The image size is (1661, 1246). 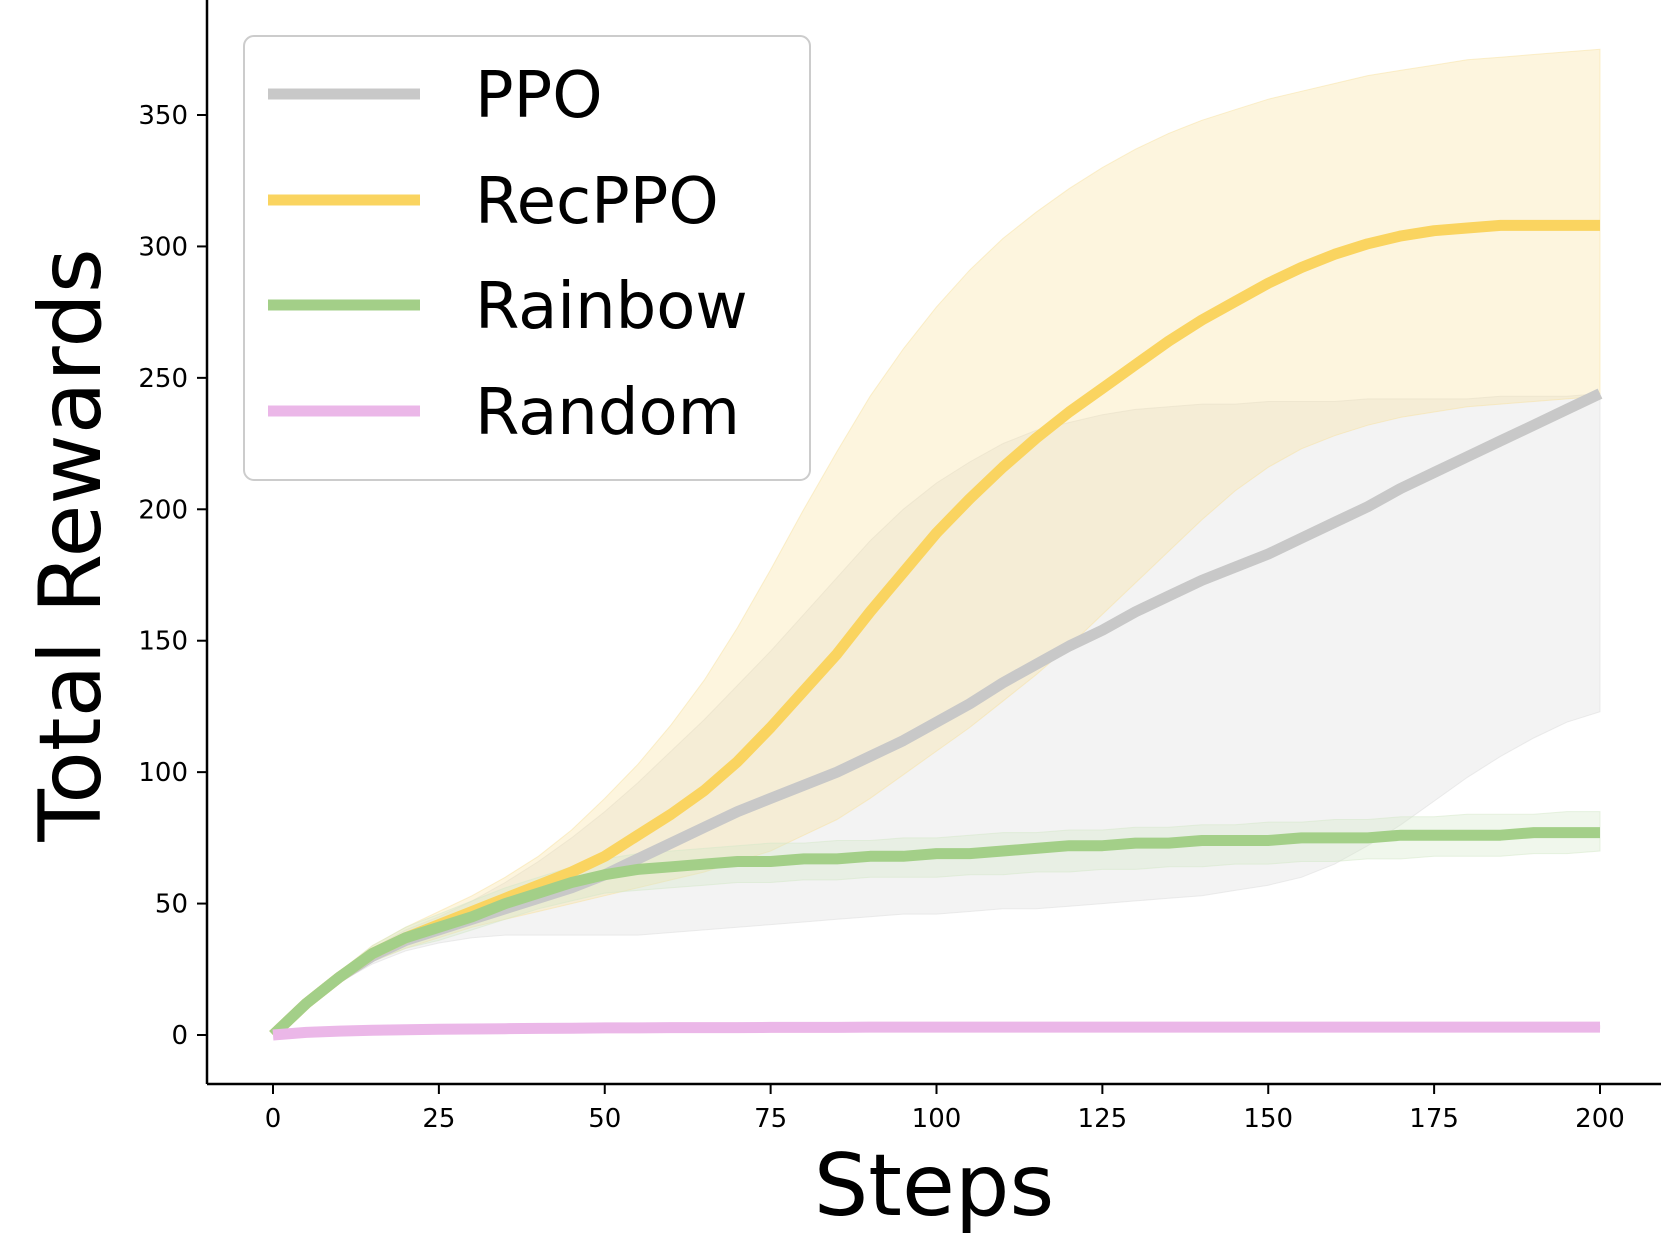 What do you see at coordinates (163, 247) in the screenshot?
I see `y-tick-label: 300` at bounding box center [163, 247].